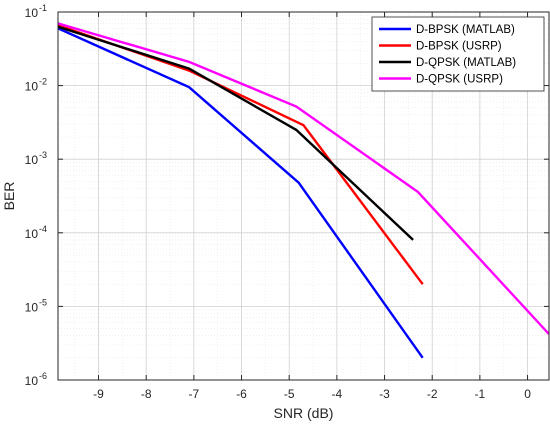  I want to click on y-tick-exponent: -1, so click(43, 8).